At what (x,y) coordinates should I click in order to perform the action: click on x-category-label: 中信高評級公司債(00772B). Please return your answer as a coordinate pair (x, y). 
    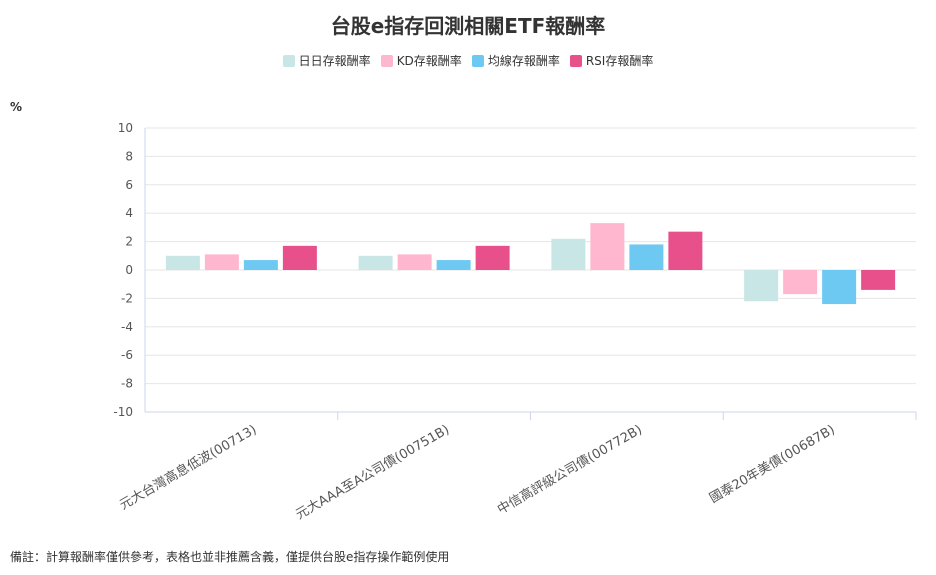
    Looking at the image, I should click on (569, 470).